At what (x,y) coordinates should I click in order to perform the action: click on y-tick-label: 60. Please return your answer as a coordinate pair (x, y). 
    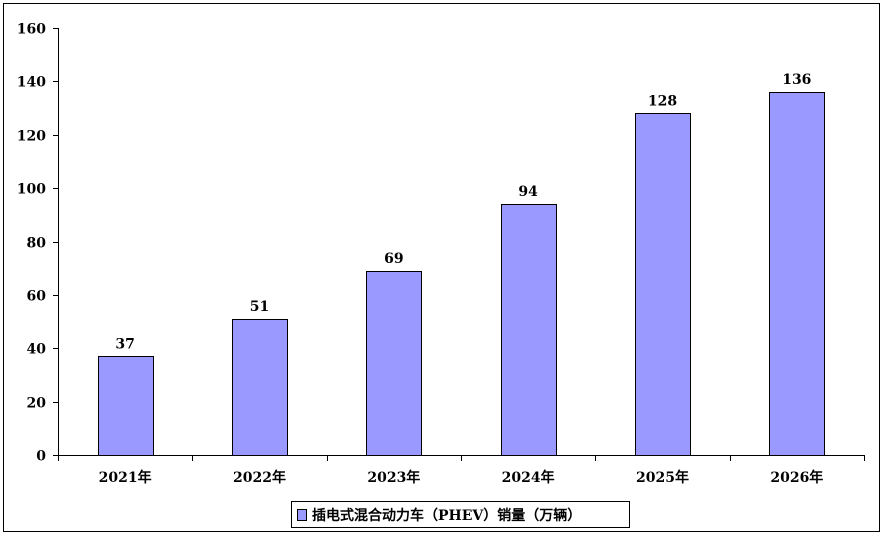
    Looking at the image, I should click on (37, 297).